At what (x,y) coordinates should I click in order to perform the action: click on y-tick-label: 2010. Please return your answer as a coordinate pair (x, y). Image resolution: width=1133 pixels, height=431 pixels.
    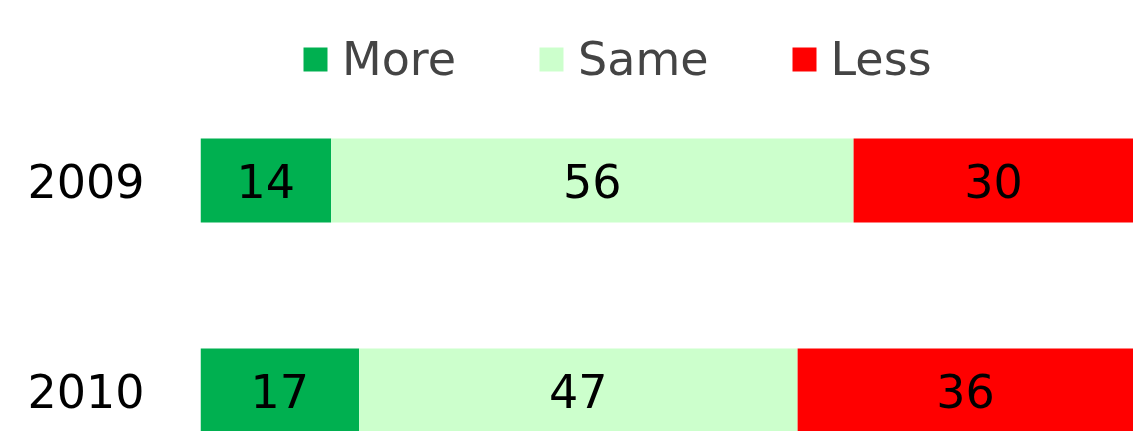
    Looking at the image, I should click on (86, 391).